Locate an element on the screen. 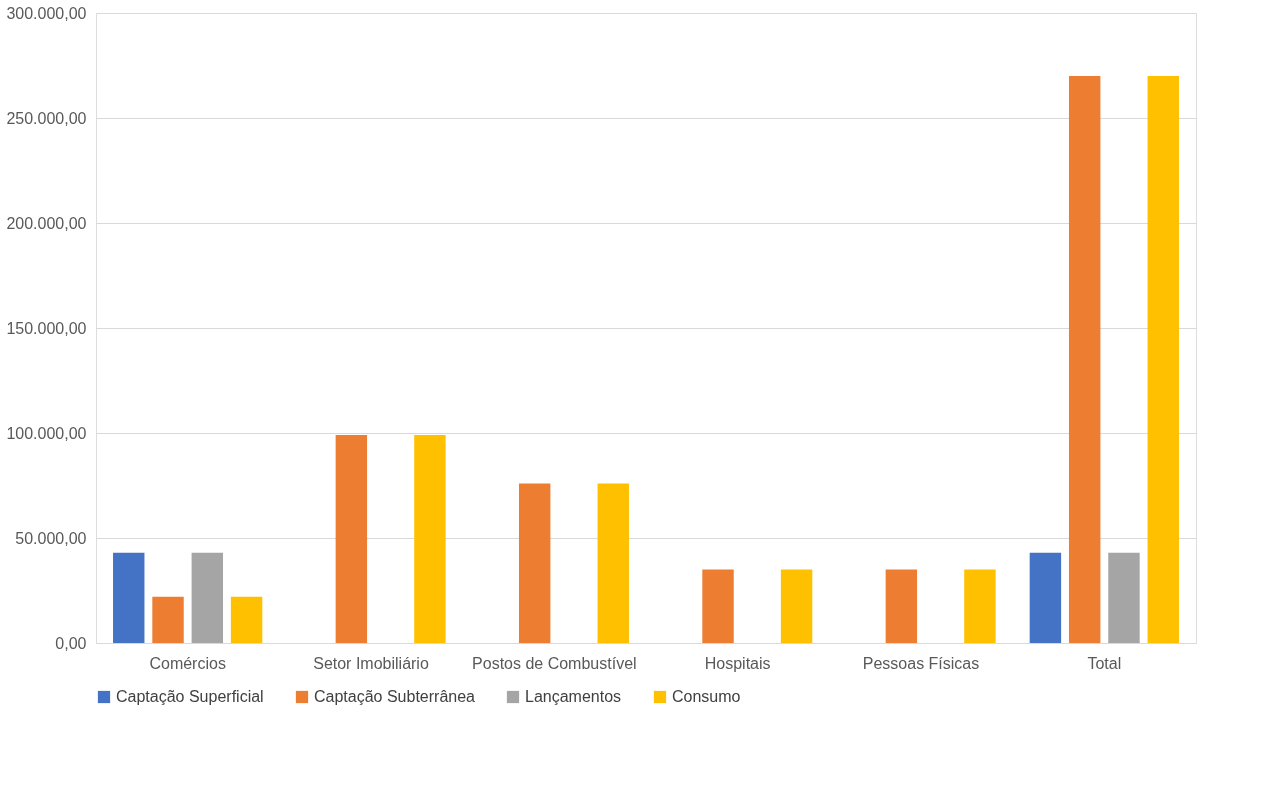 This screenshot has height=805, width=1268. y-tick-label: 100.000,00 is located at coordinates (46, 433).